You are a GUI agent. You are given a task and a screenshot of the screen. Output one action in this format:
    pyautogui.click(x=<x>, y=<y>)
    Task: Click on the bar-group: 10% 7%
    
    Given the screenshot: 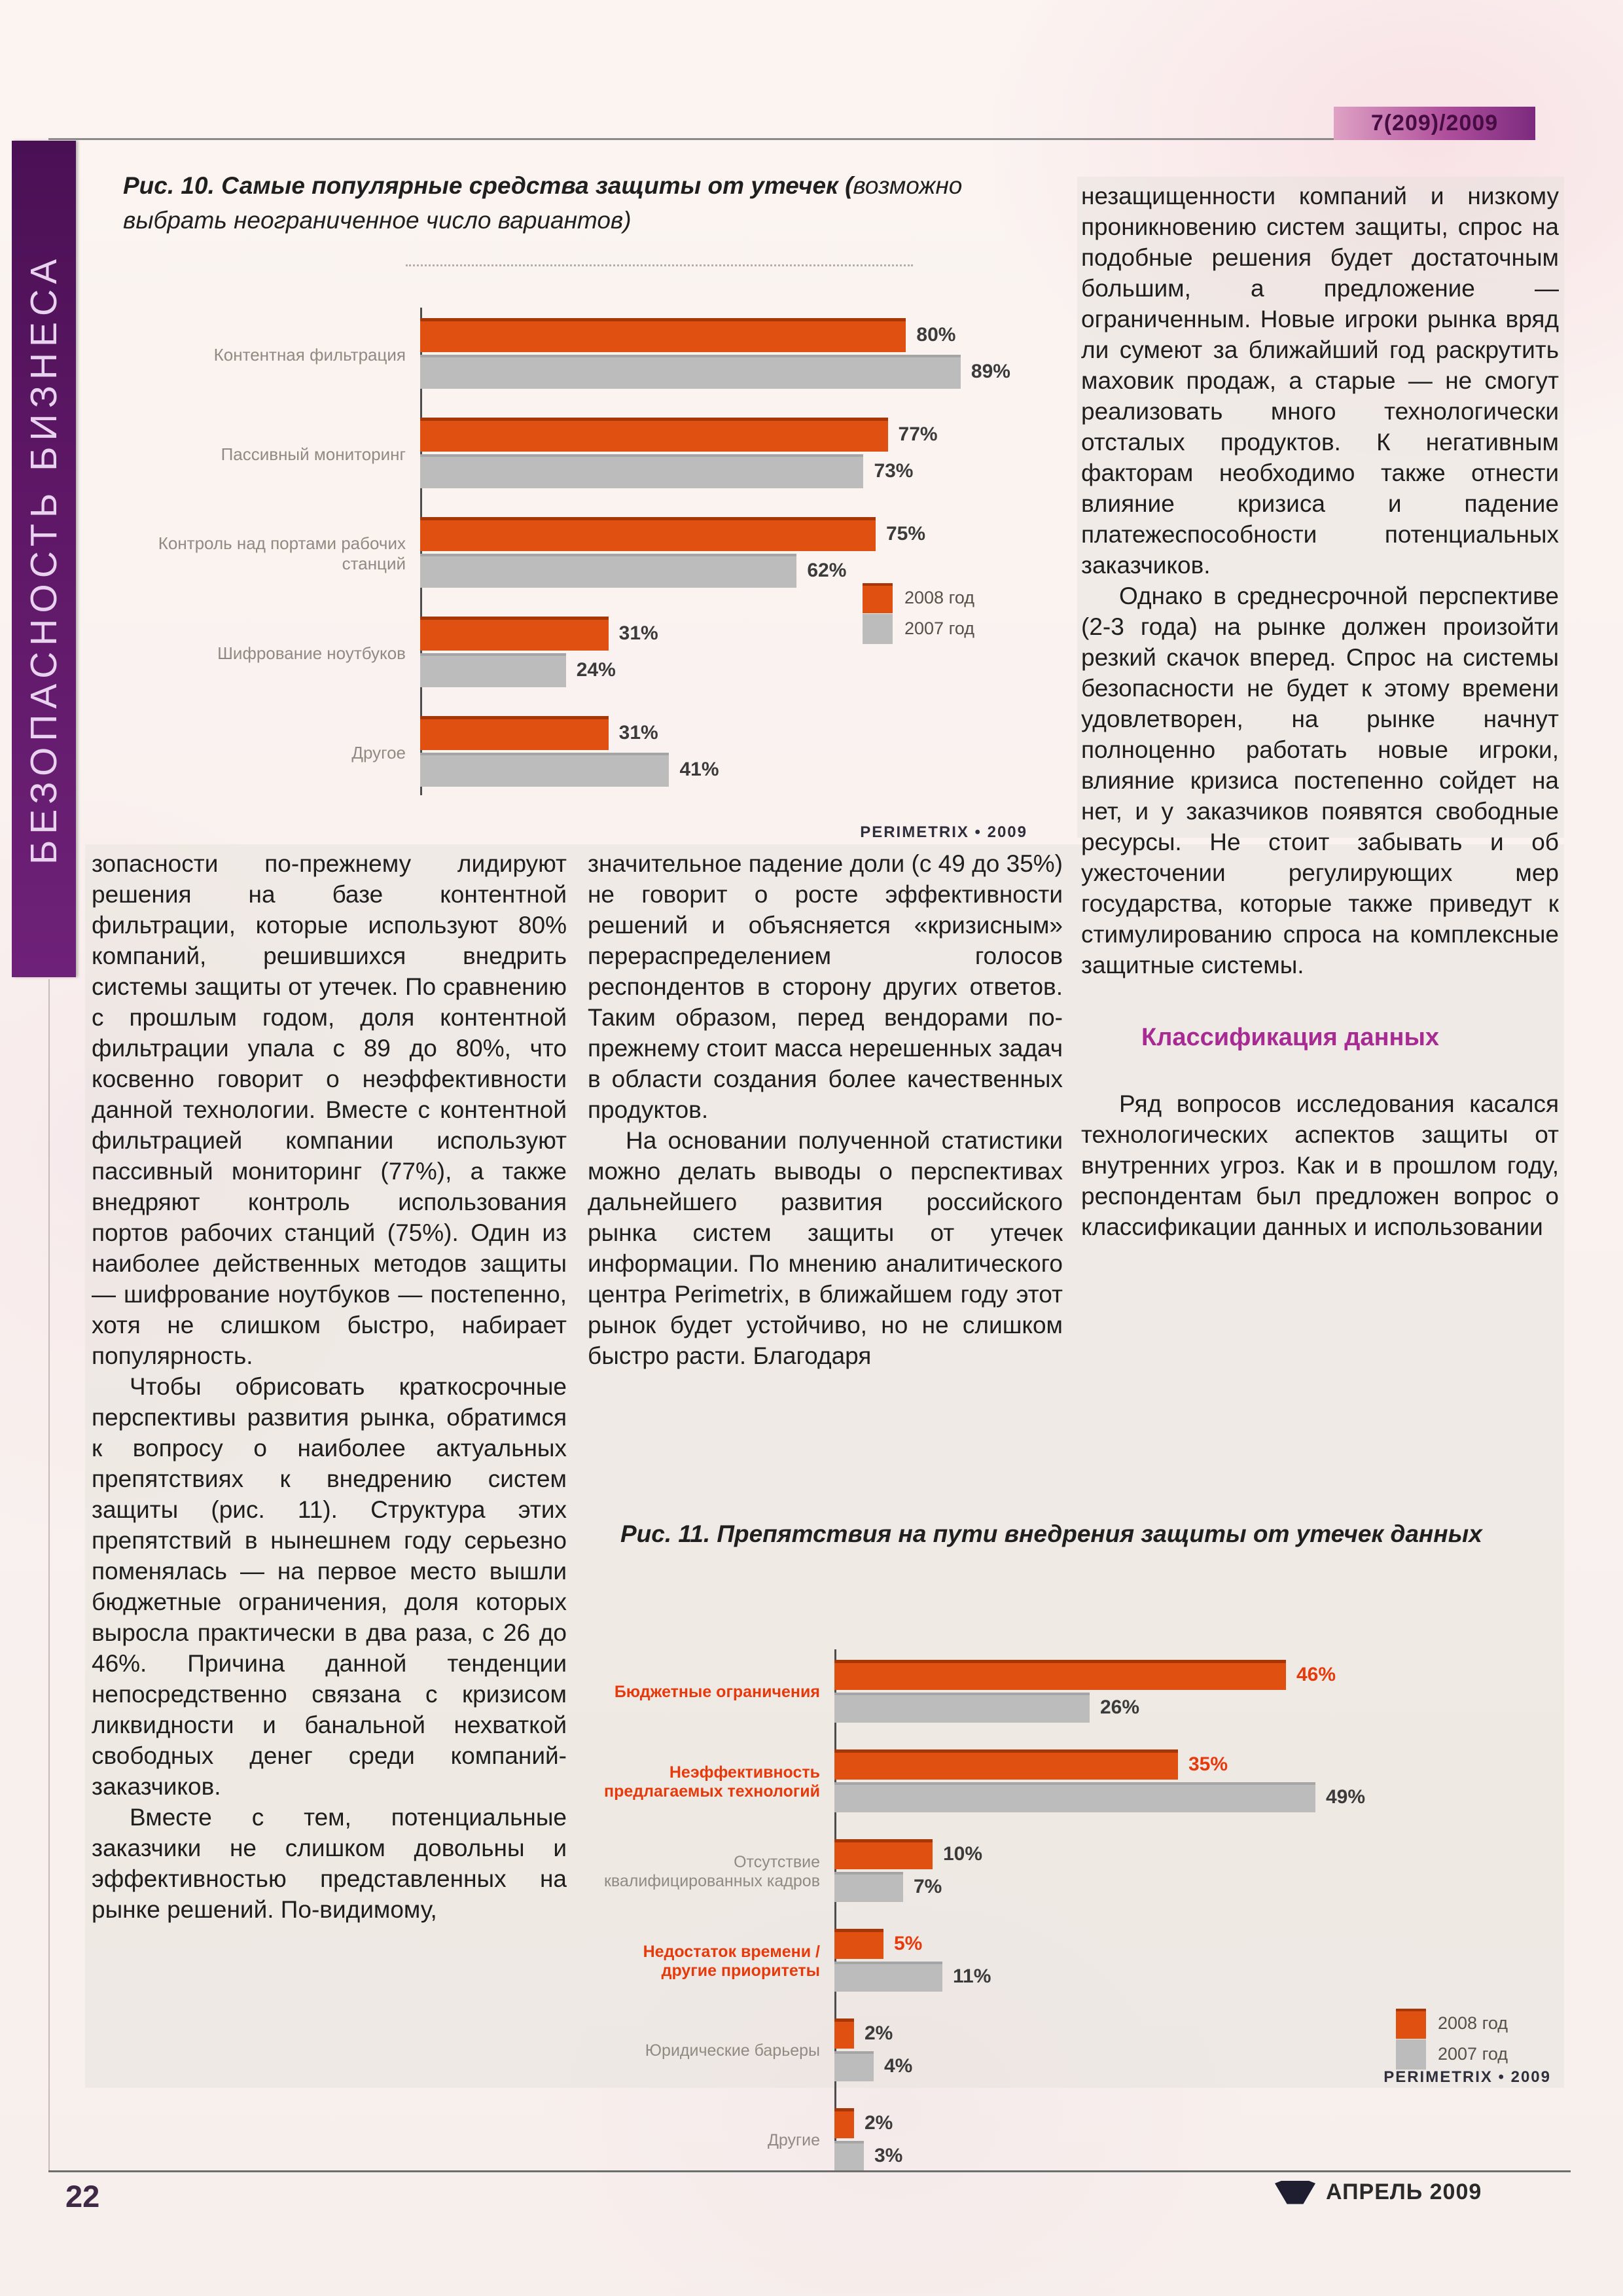 What is the action you would take?
    pyautogui.click(x=1202, y=1872)
    